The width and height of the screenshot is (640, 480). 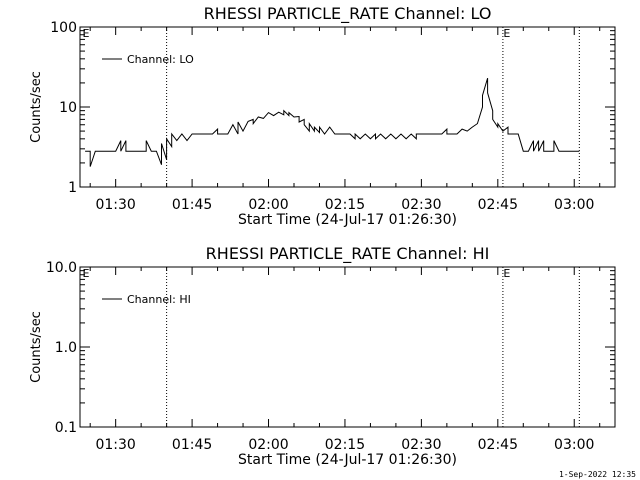 I want to click on print-timestamp: 1-Sep-2022 12:35, so click(x=597, y=474).